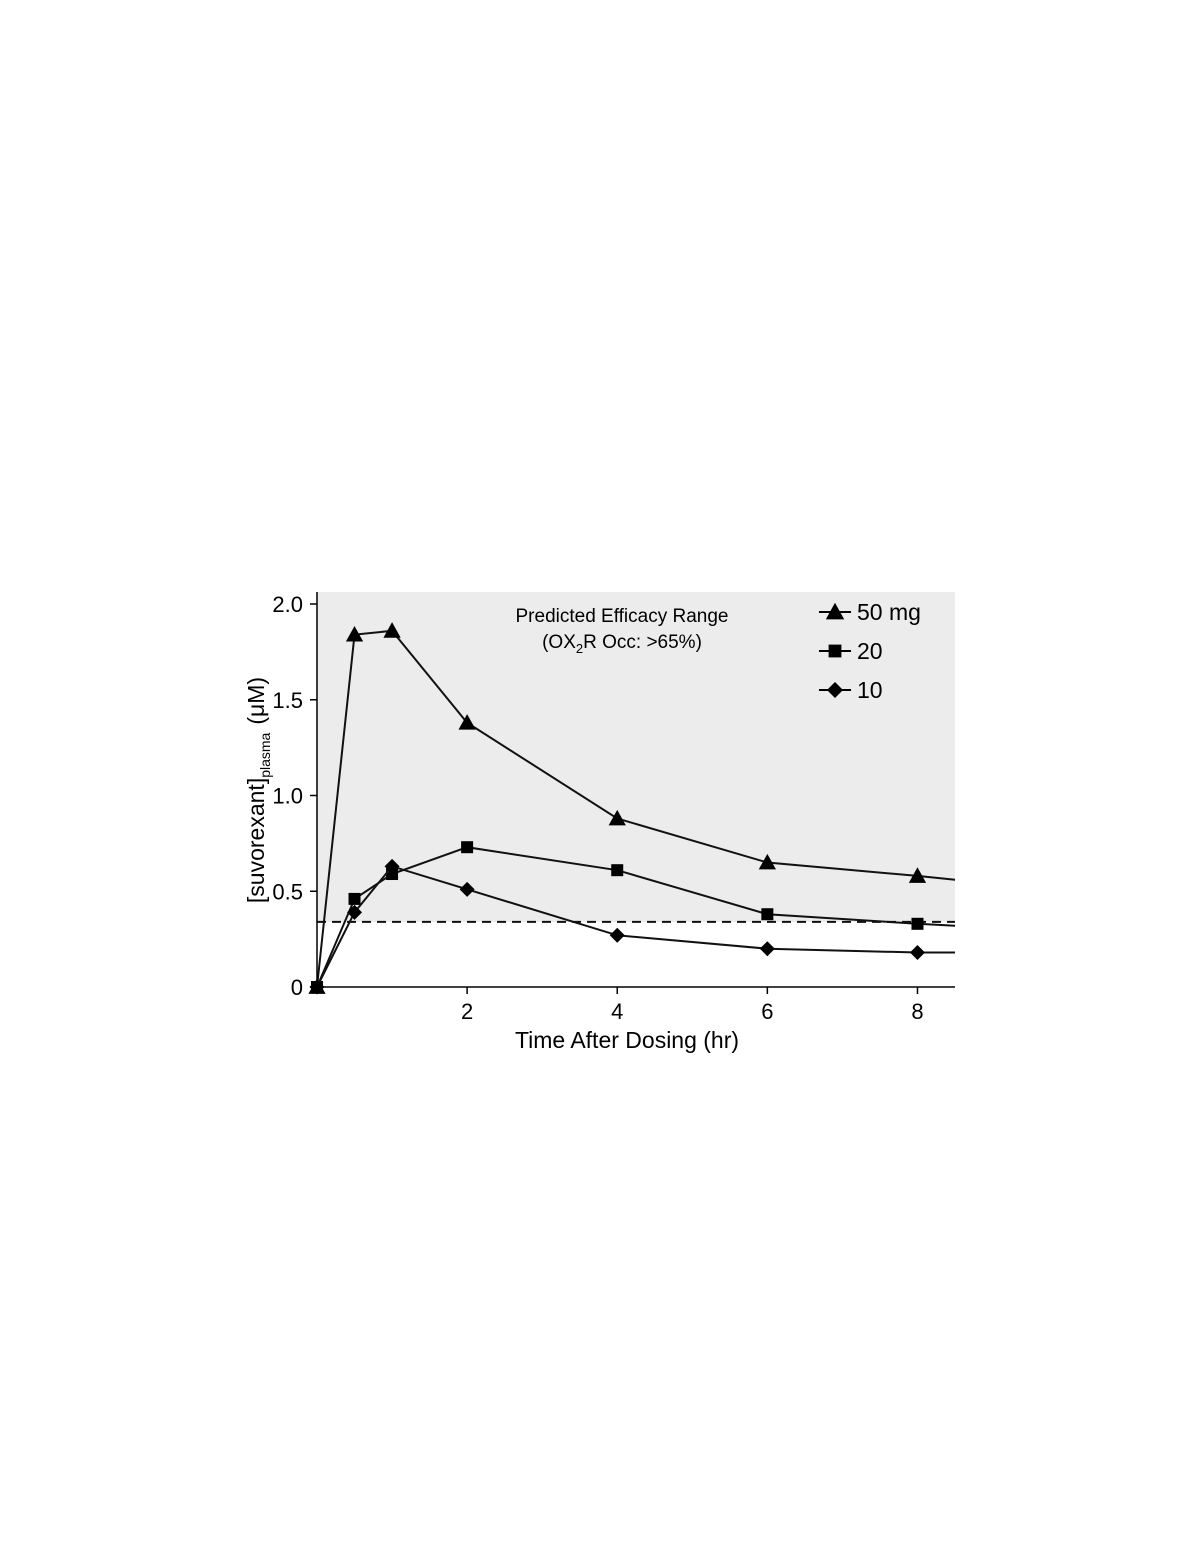 This screenshot has height=1553, width=1200. Describe the element at coordinates (889, 612) in the screenshot. I see `legend-label: 50 mg` at that location.